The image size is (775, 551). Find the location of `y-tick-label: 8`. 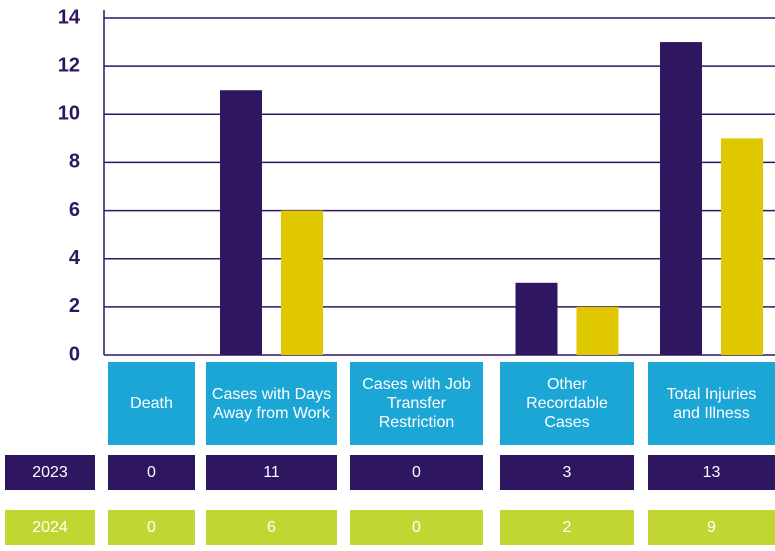

y-tick-label: 8 is located at coordinates (74, 162).